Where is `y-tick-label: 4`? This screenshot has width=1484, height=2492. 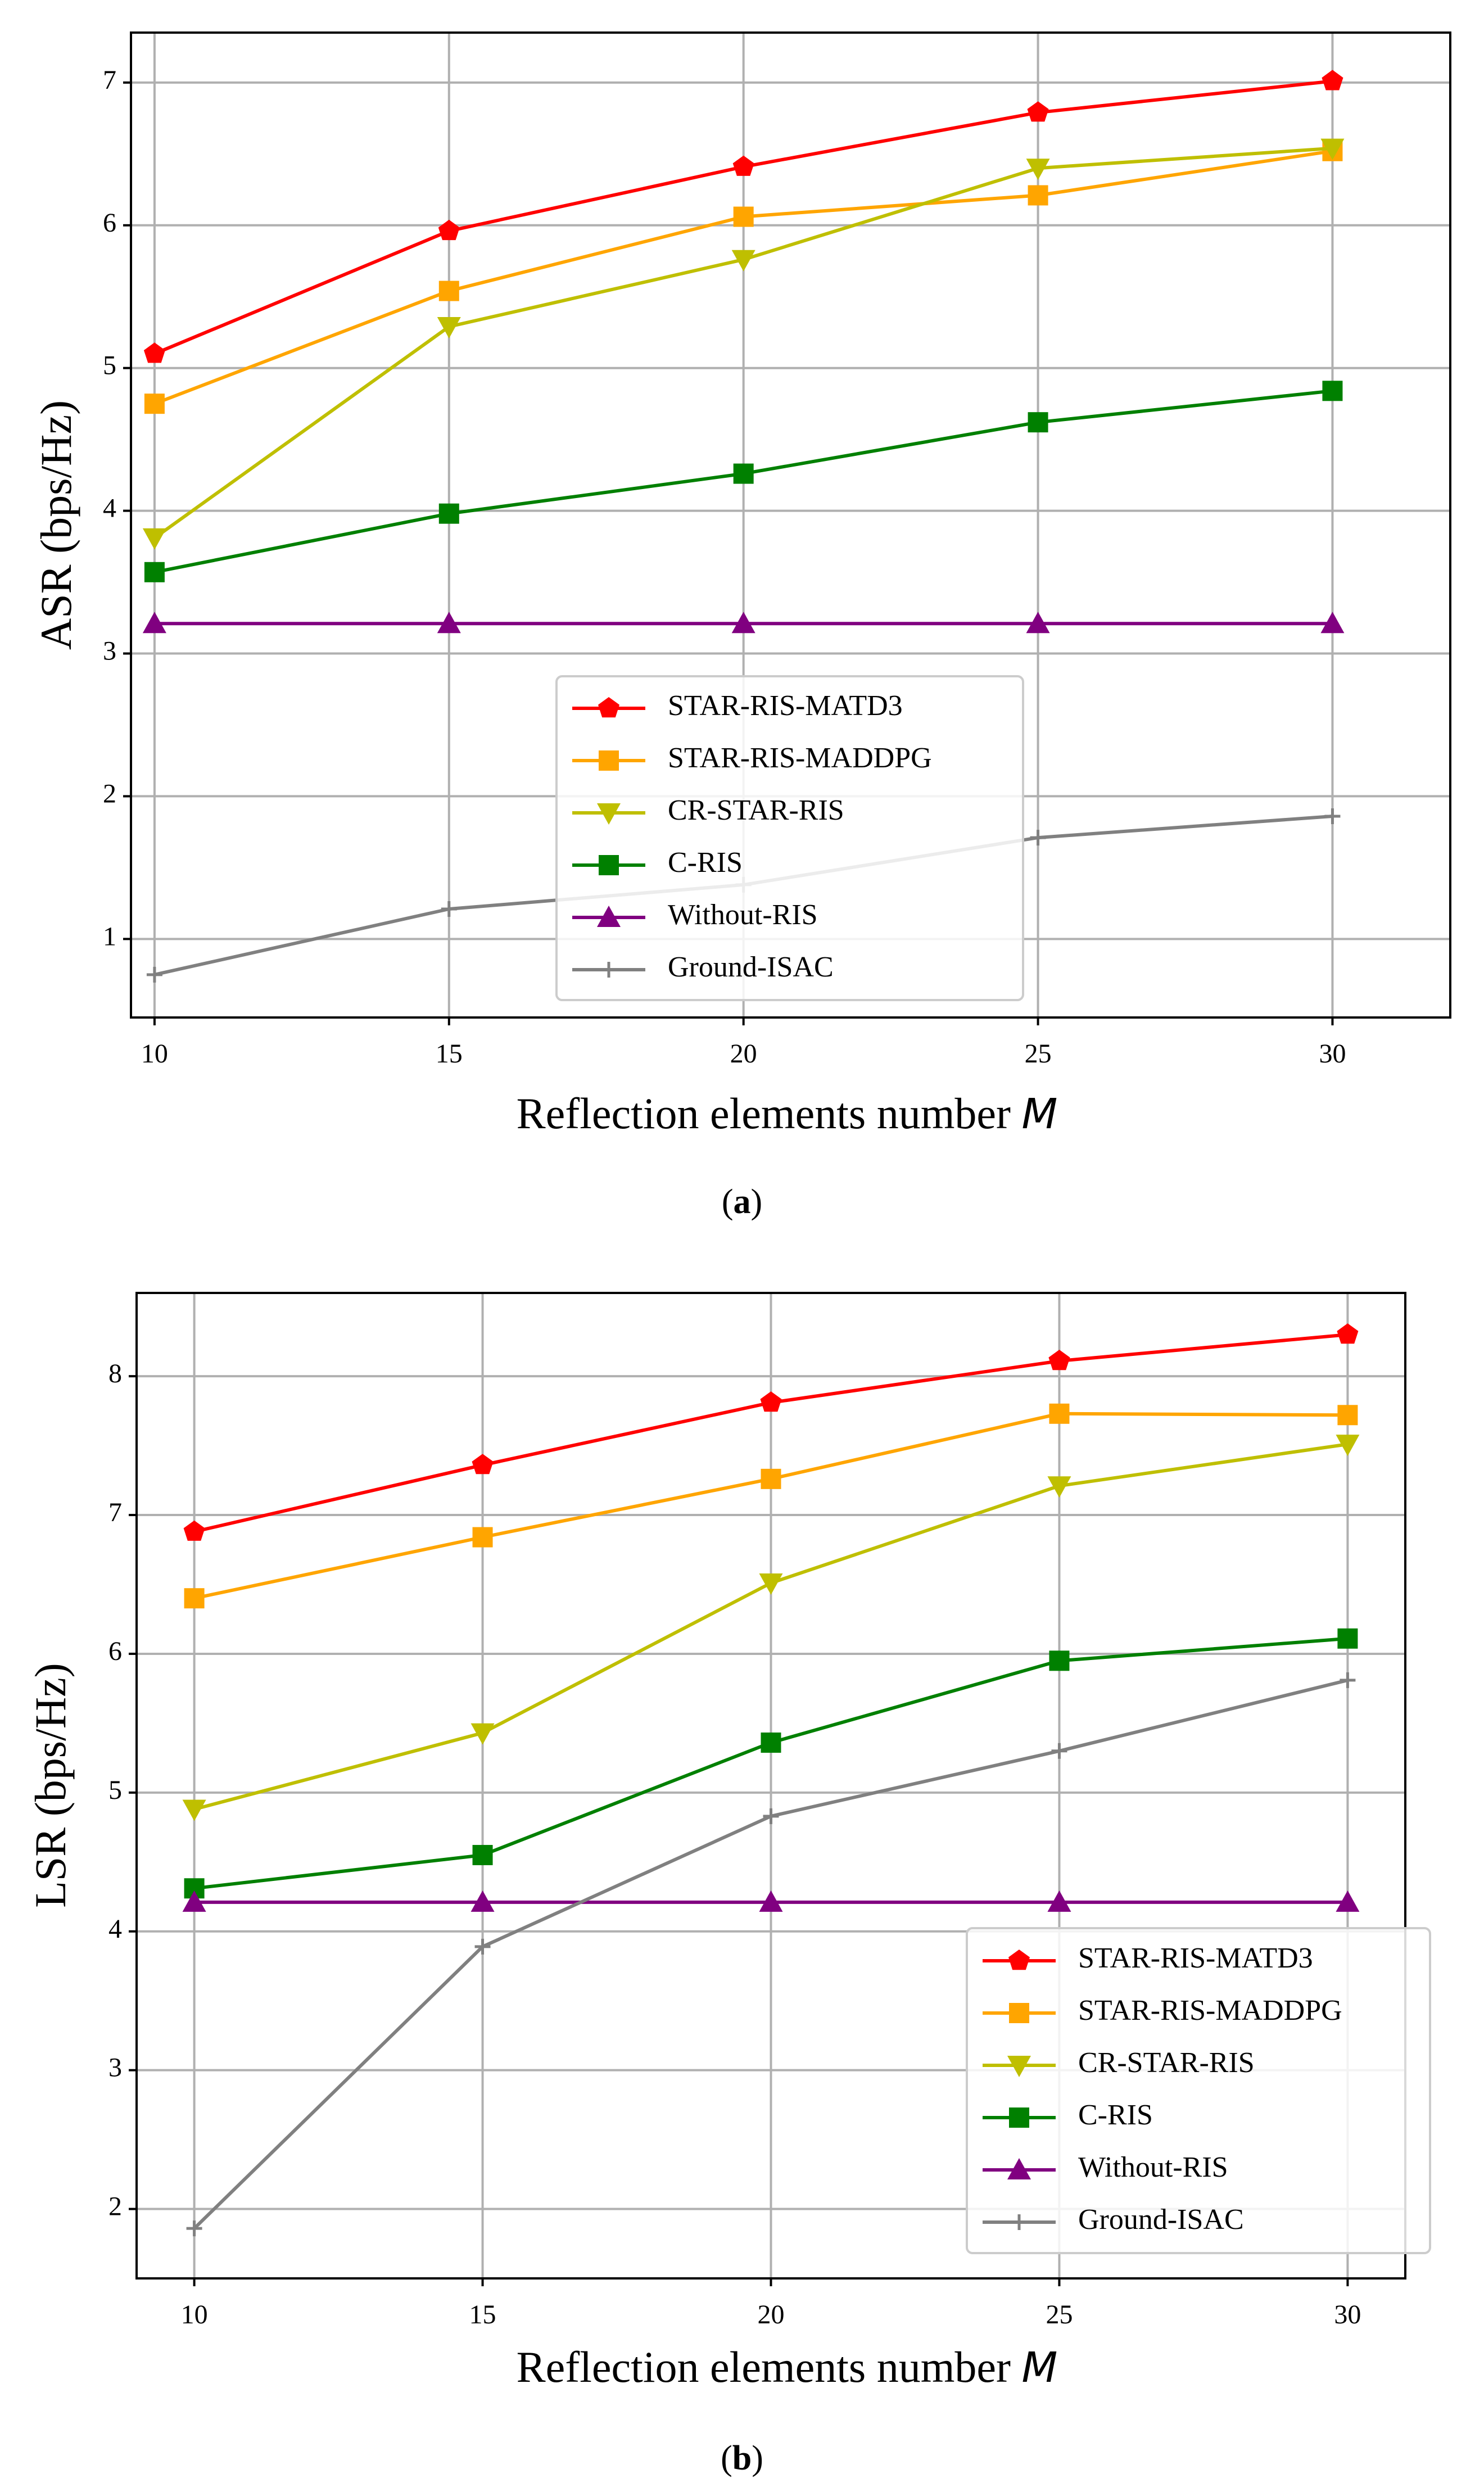
y-tick-label: 4 is located at coordinates (109, 508).